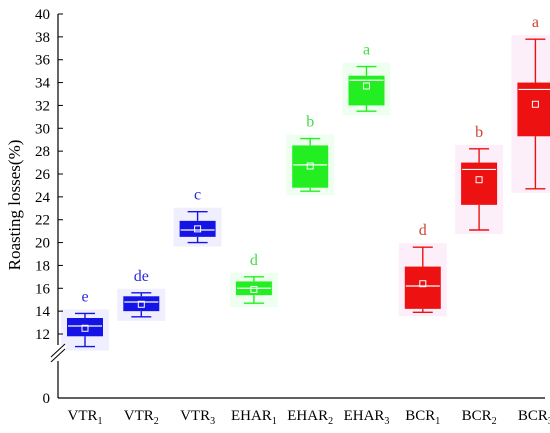 This screenshot has width=550, height=433. What do you see at coordinates (43, 289) in the screenshot?
I see `y-tick-label: 16` at bounding box center [43, 289].